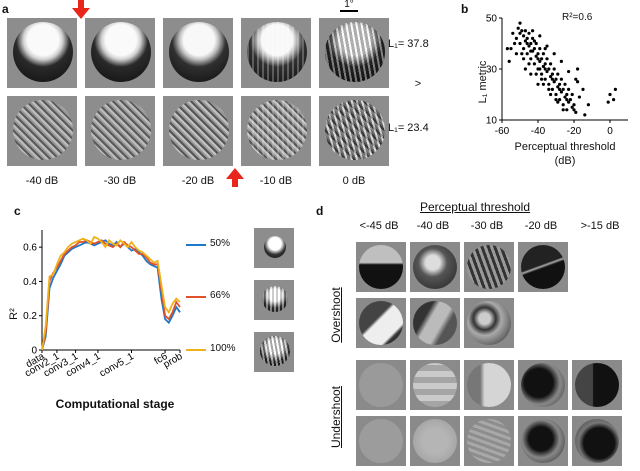  What do you see at coordinates (487, 226) in the screenshot?
I see `column-header: -30 dB` at bounding box center [487, 226].